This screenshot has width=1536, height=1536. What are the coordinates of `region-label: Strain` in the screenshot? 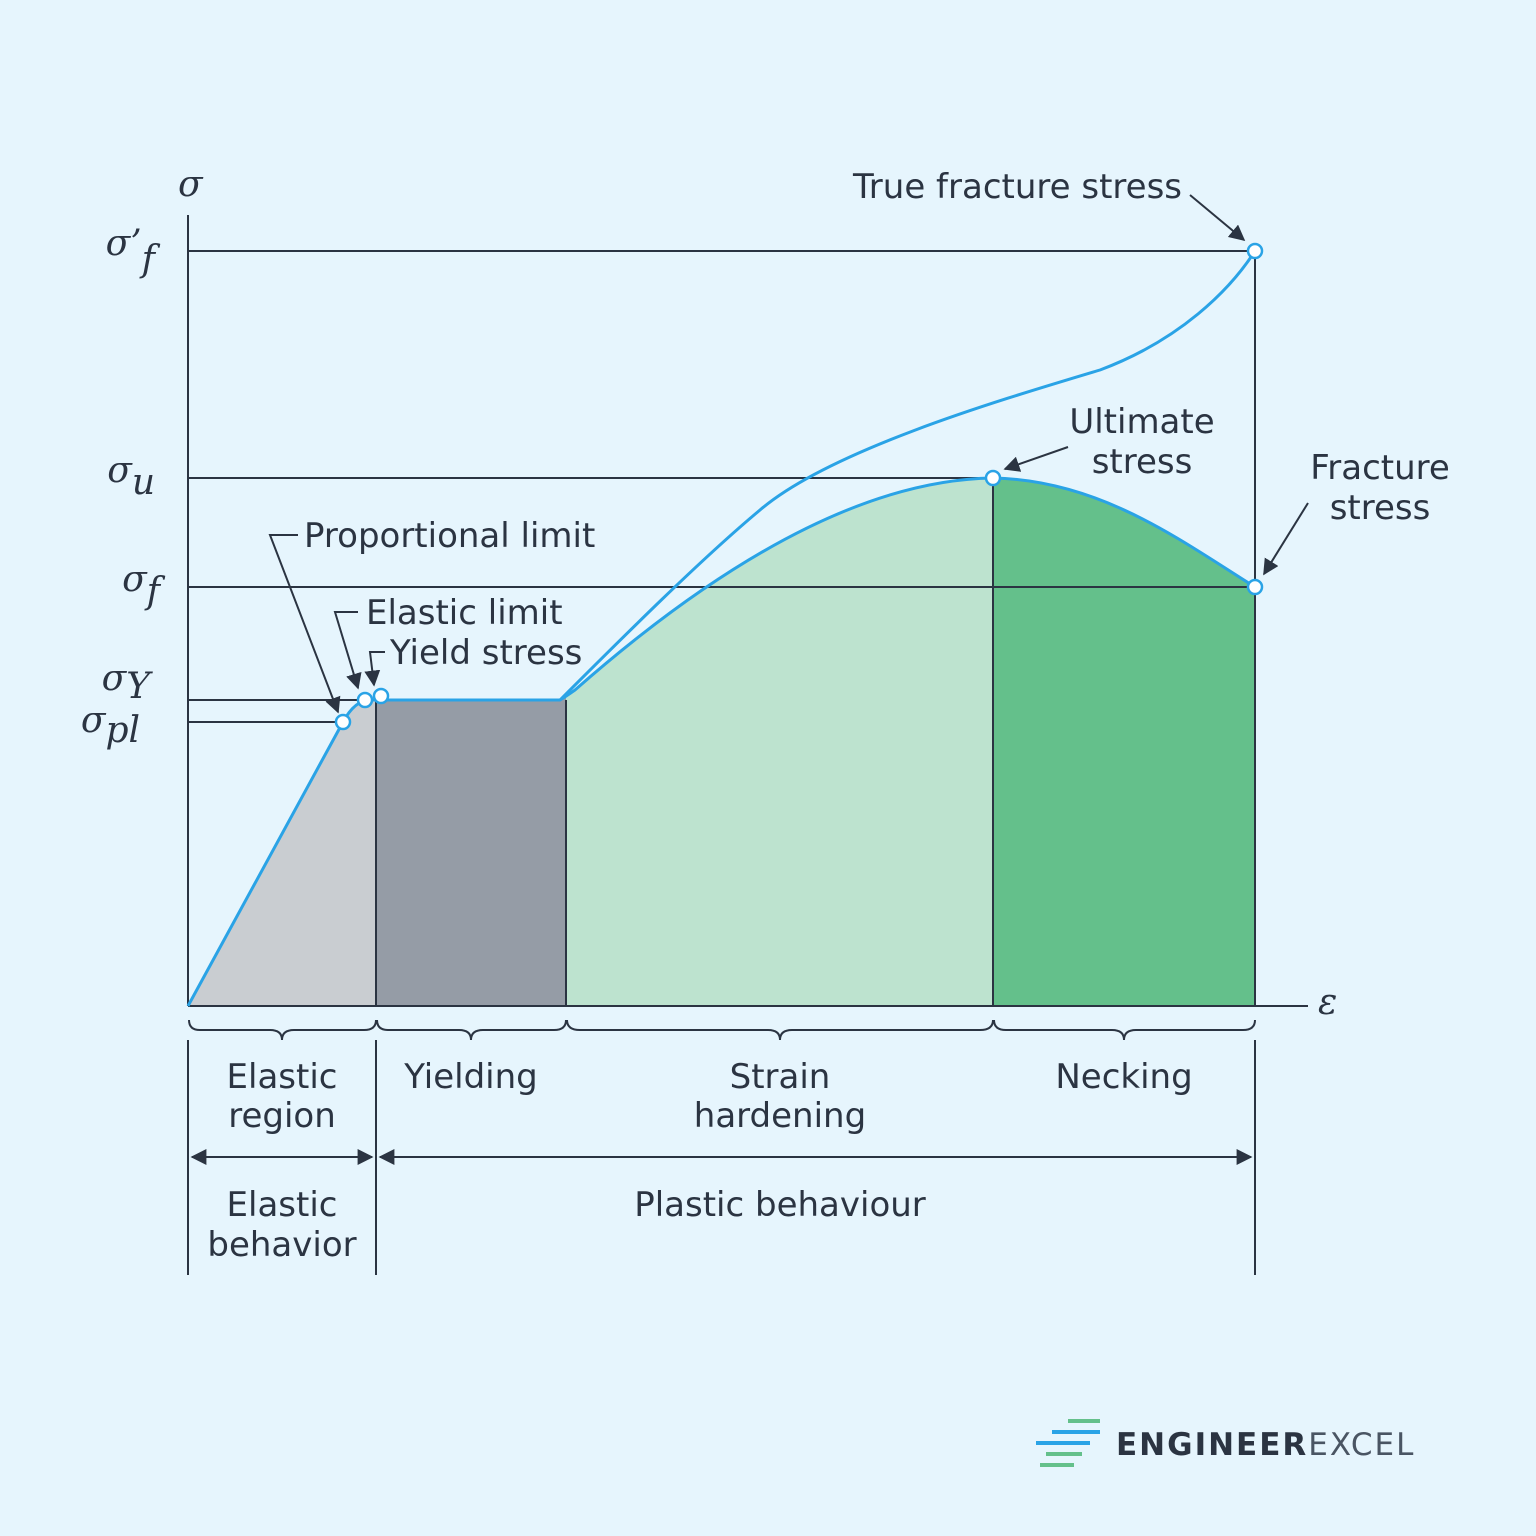 It's located at (780, 1077).